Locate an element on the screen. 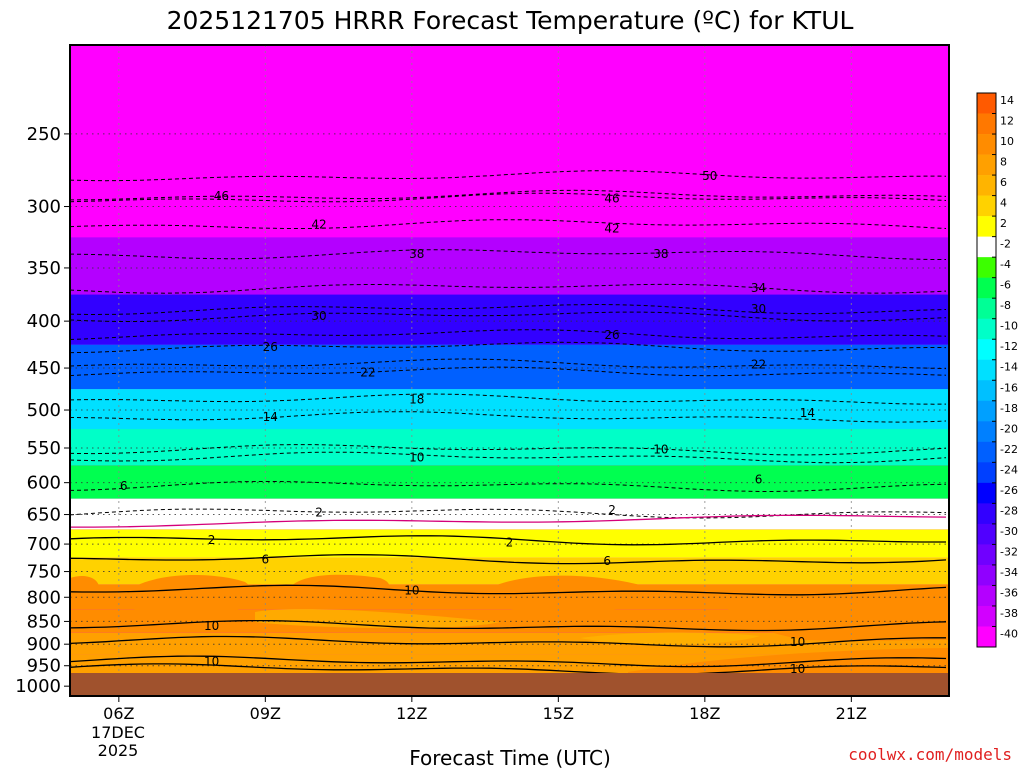 This screenshot has height=768, width=1024. y-tick-label: 950 is located at coordinates (44, 666).